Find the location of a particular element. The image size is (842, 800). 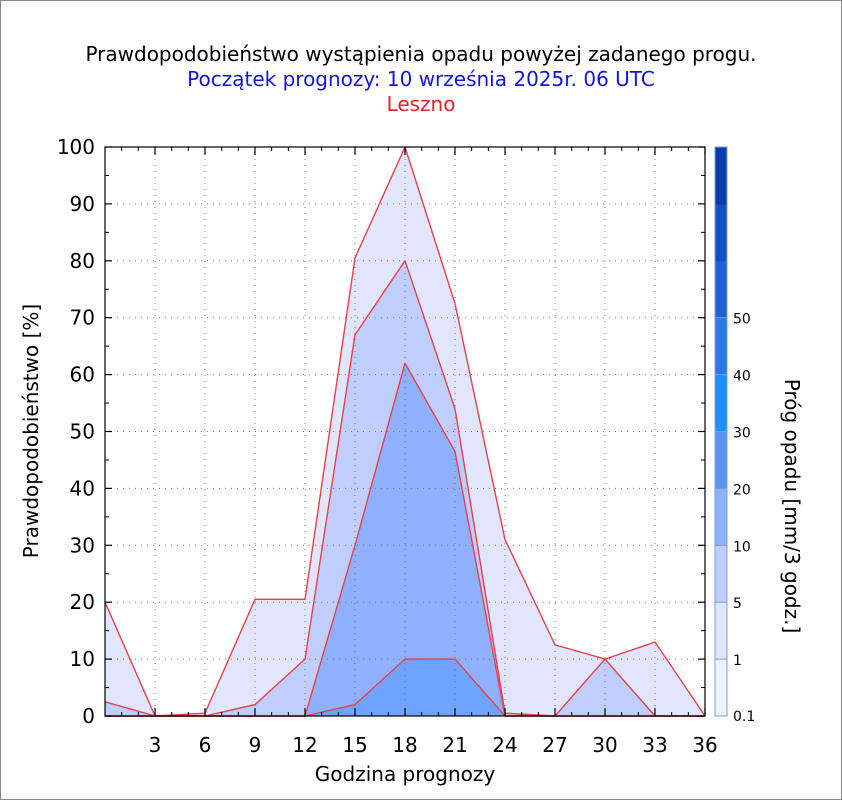

y-tick-label: 80 is located at coordinates (82, 261).